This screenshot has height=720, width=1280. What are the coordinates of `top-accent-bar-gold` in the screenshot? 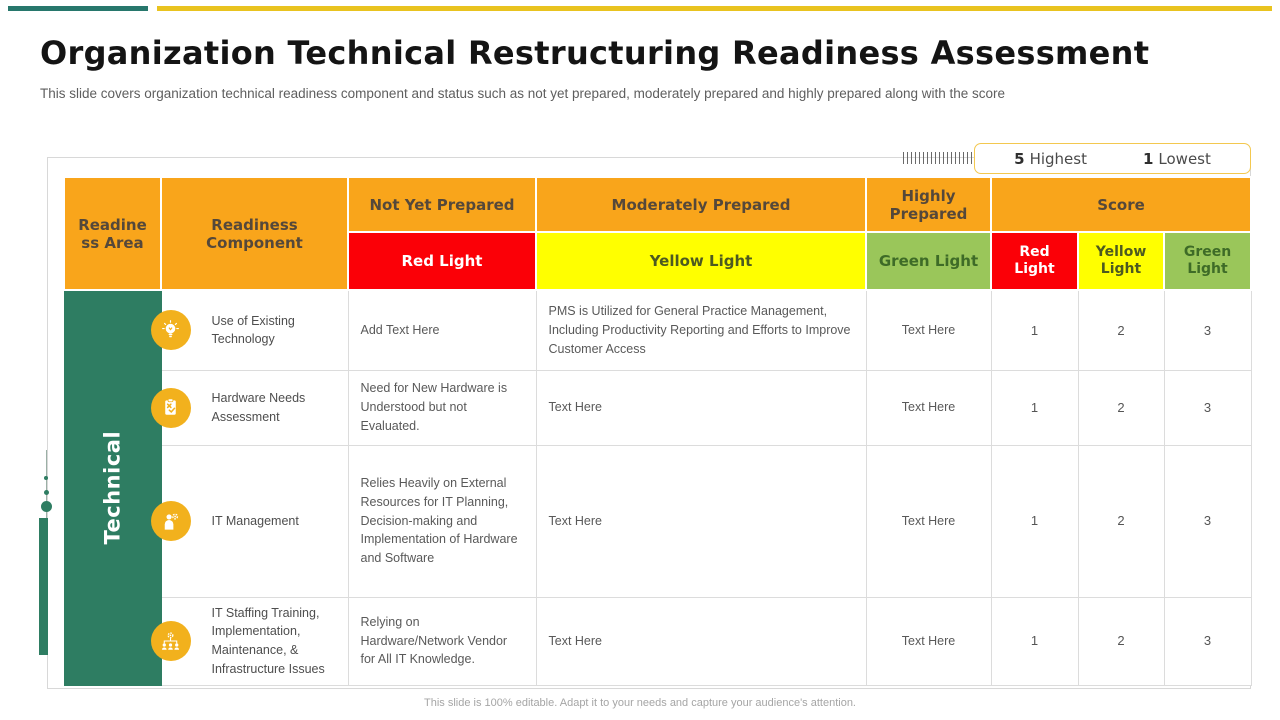 It's located at (714, 8).